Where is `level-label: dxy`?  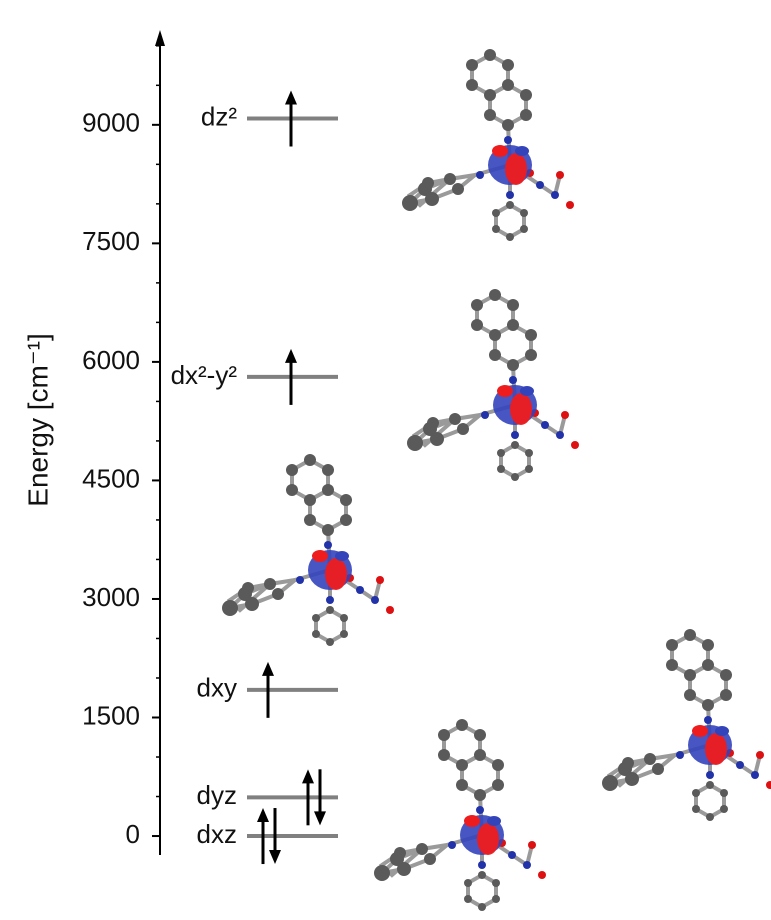
level-label: dxy is located at coordinates (217, 688).